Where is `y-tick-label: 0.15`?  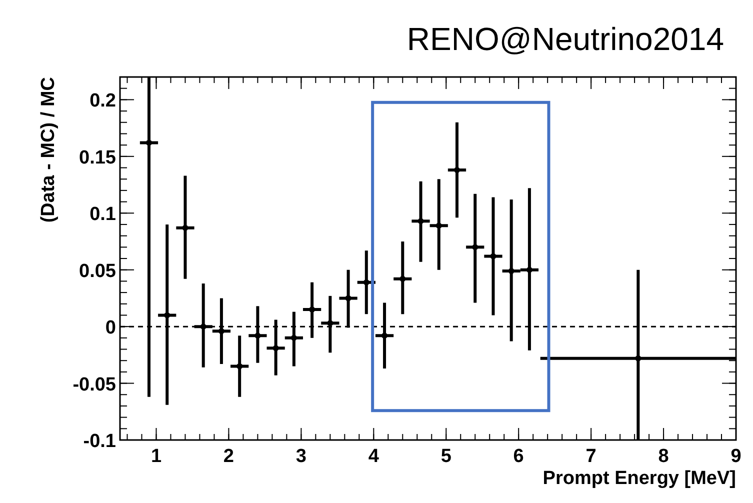 y-tick-label: 0.15 is located at coordinates (97, 157).